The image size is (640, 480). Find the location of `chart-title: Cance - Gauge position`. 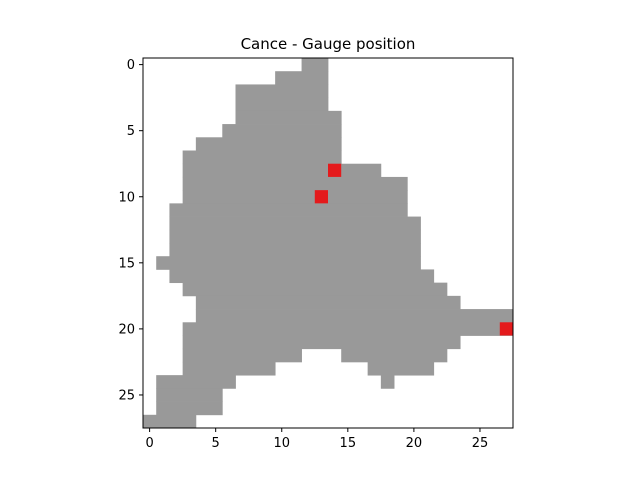

chart-title: Cance - Gauge position is located at coordinates (328, 44).